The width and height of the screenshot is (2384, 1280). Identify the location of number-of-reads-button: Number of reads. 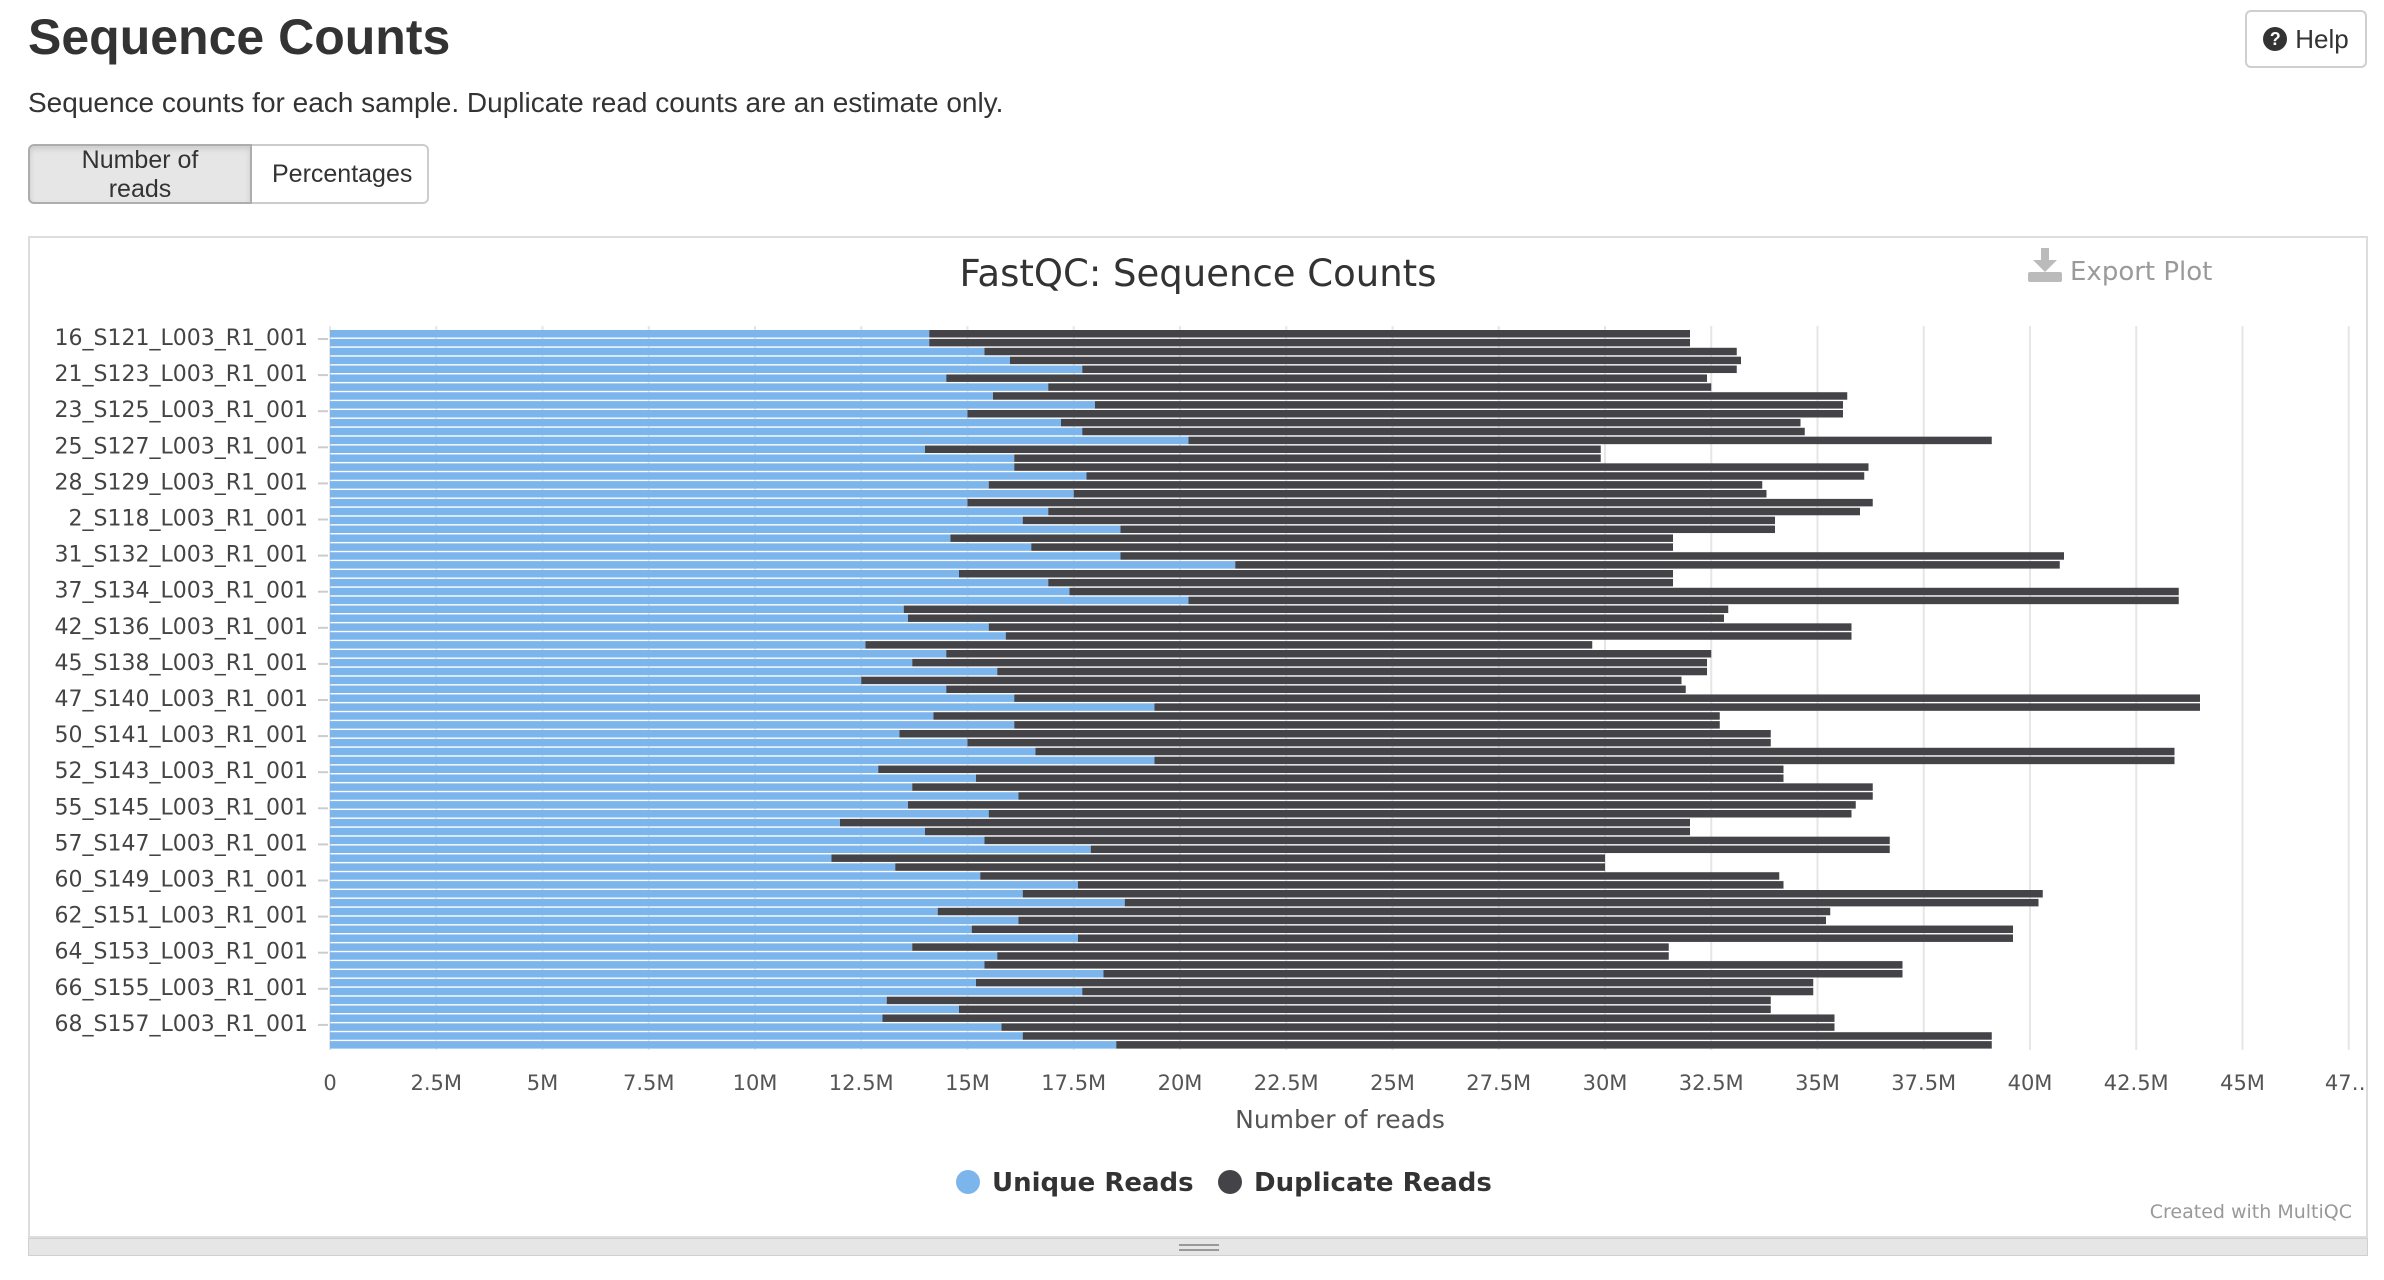
(140, 174).